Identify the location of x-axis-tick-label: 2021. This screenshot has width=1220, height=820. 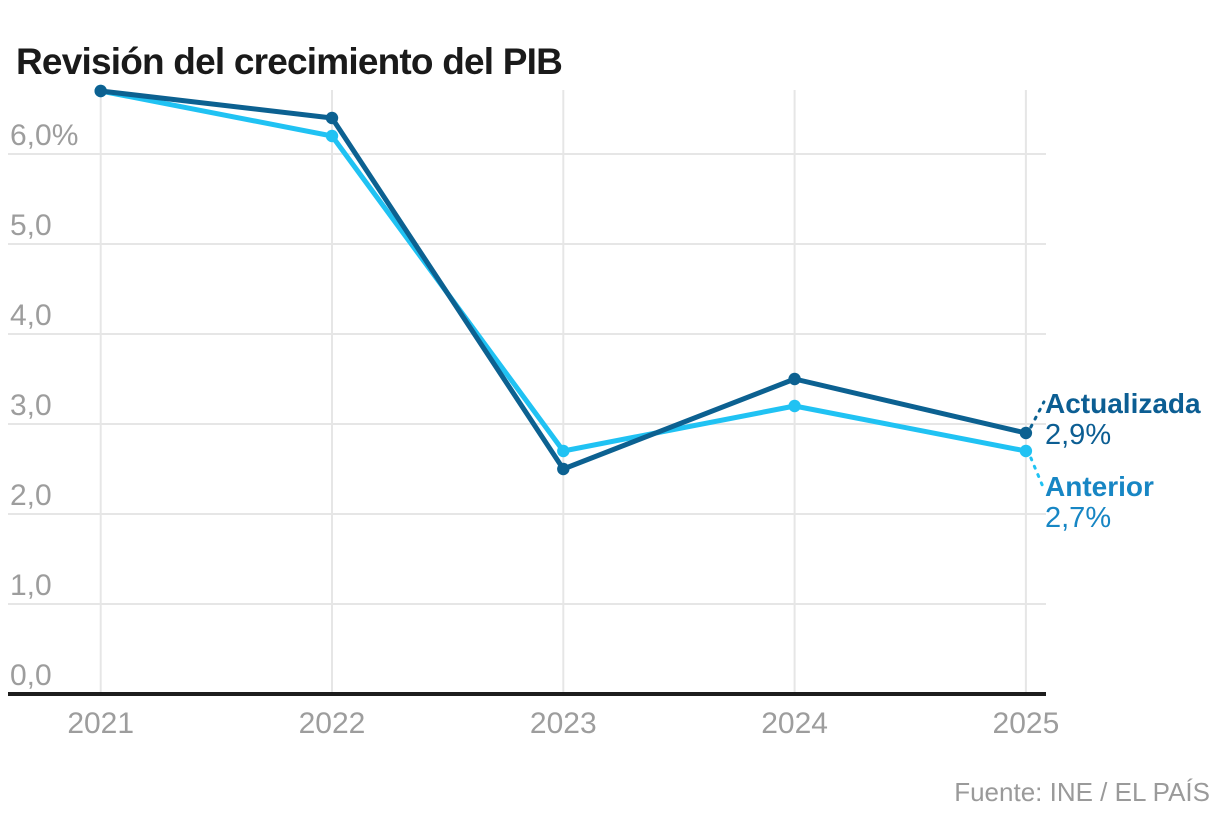
(100, 723).